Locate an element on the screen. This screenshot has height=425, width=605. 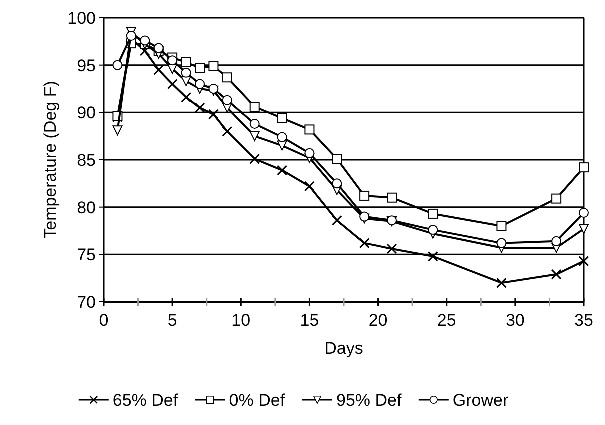
x-tick-label: 25 is located at coordinates (446, 320).